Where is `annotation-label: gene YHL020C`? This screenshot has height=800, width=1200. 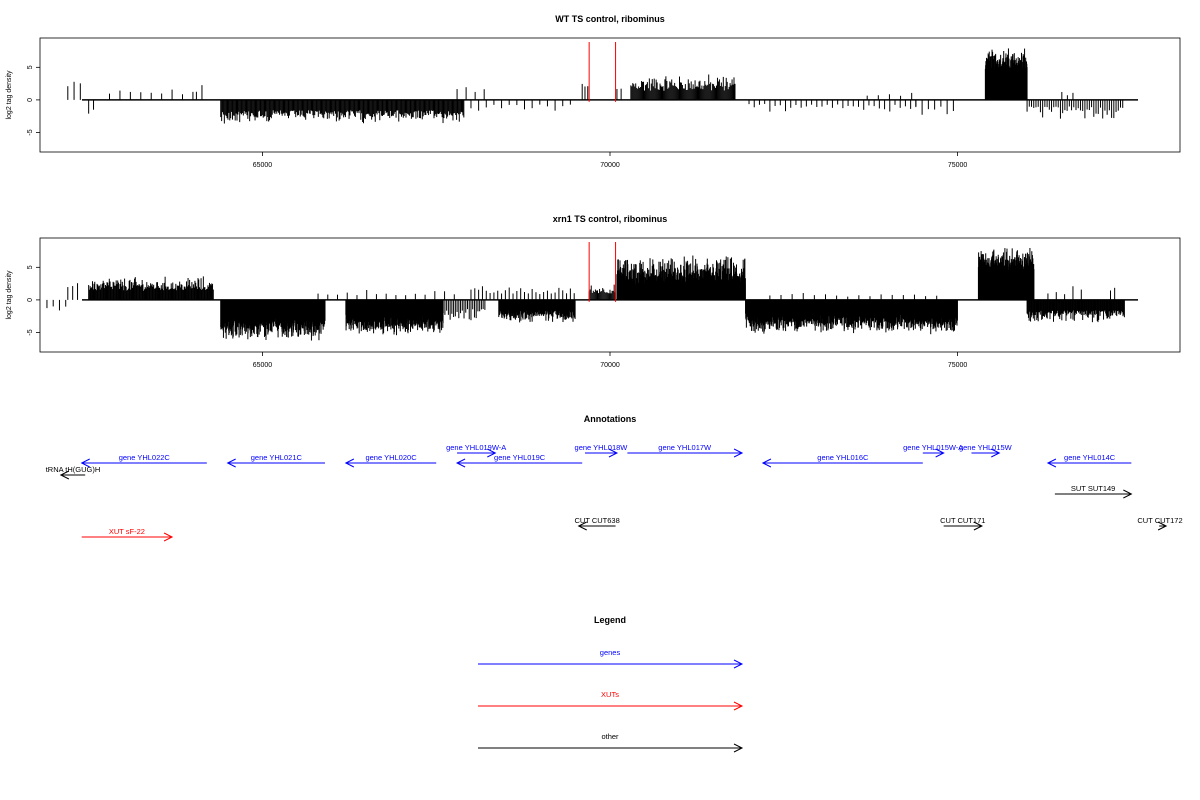 annotation-label: gene YHL020C is located at coordinates (391, 457).